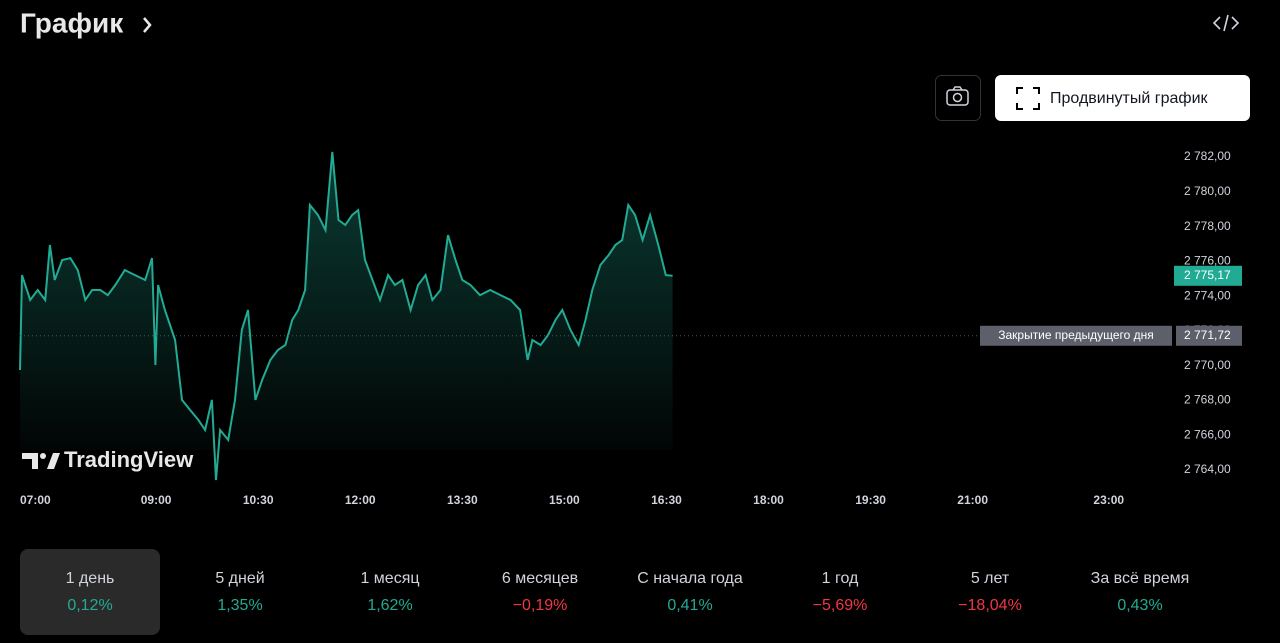  I want to click on period-tab: 5 лет −18,04%, so click(990, 592).